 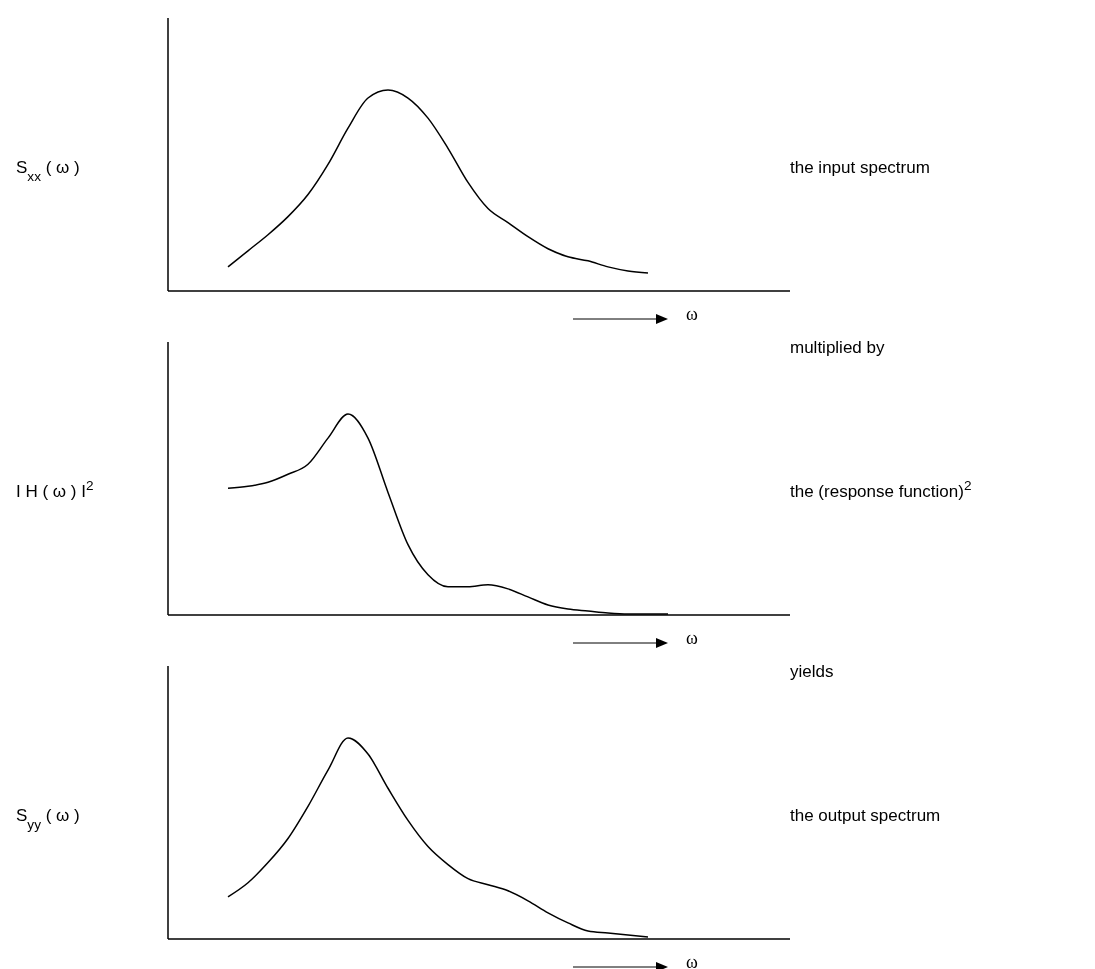 What do you see at coordinates (812, 671) in the screenshot?
I see `text: yields` at bounding box center [812, 671].